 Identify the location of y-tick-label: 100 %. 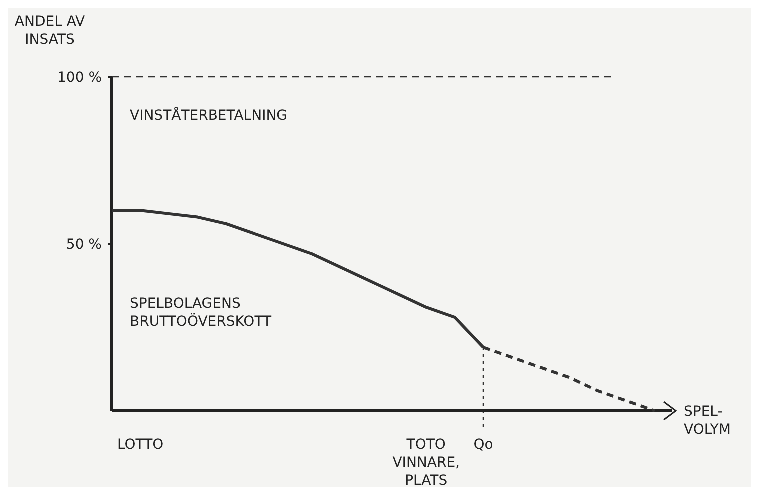
(80, 78).